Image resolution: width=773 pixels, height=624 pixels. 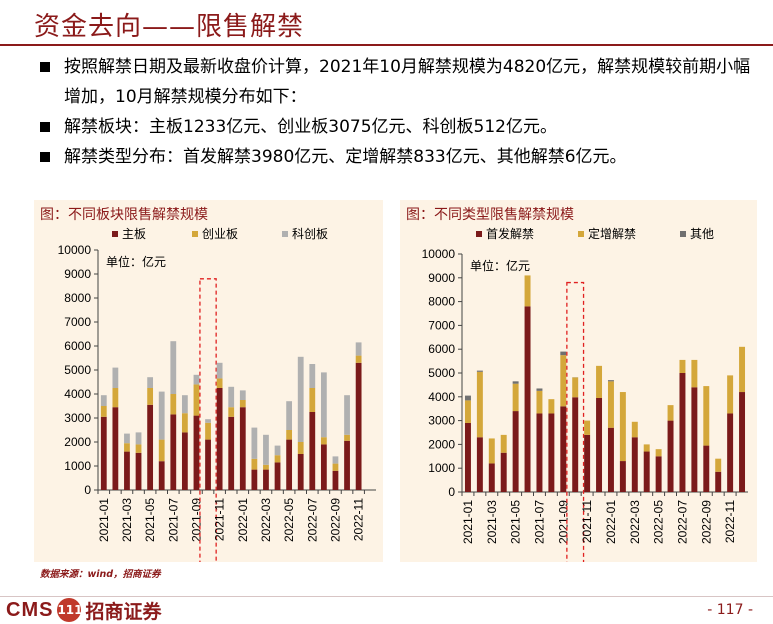 I want to click on page-title: 资金去向——限售解禁, so click(x=169, y=27).